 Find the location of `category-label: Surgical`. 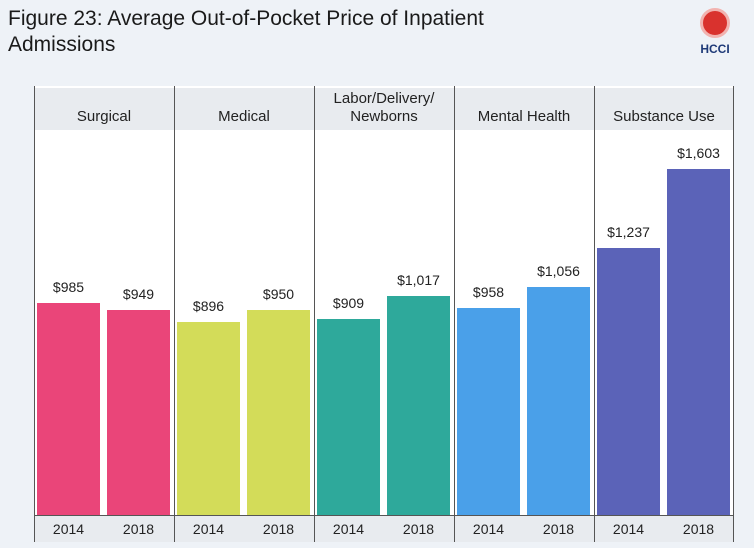

category-label: Surgical is located at coordinates (104, 116).